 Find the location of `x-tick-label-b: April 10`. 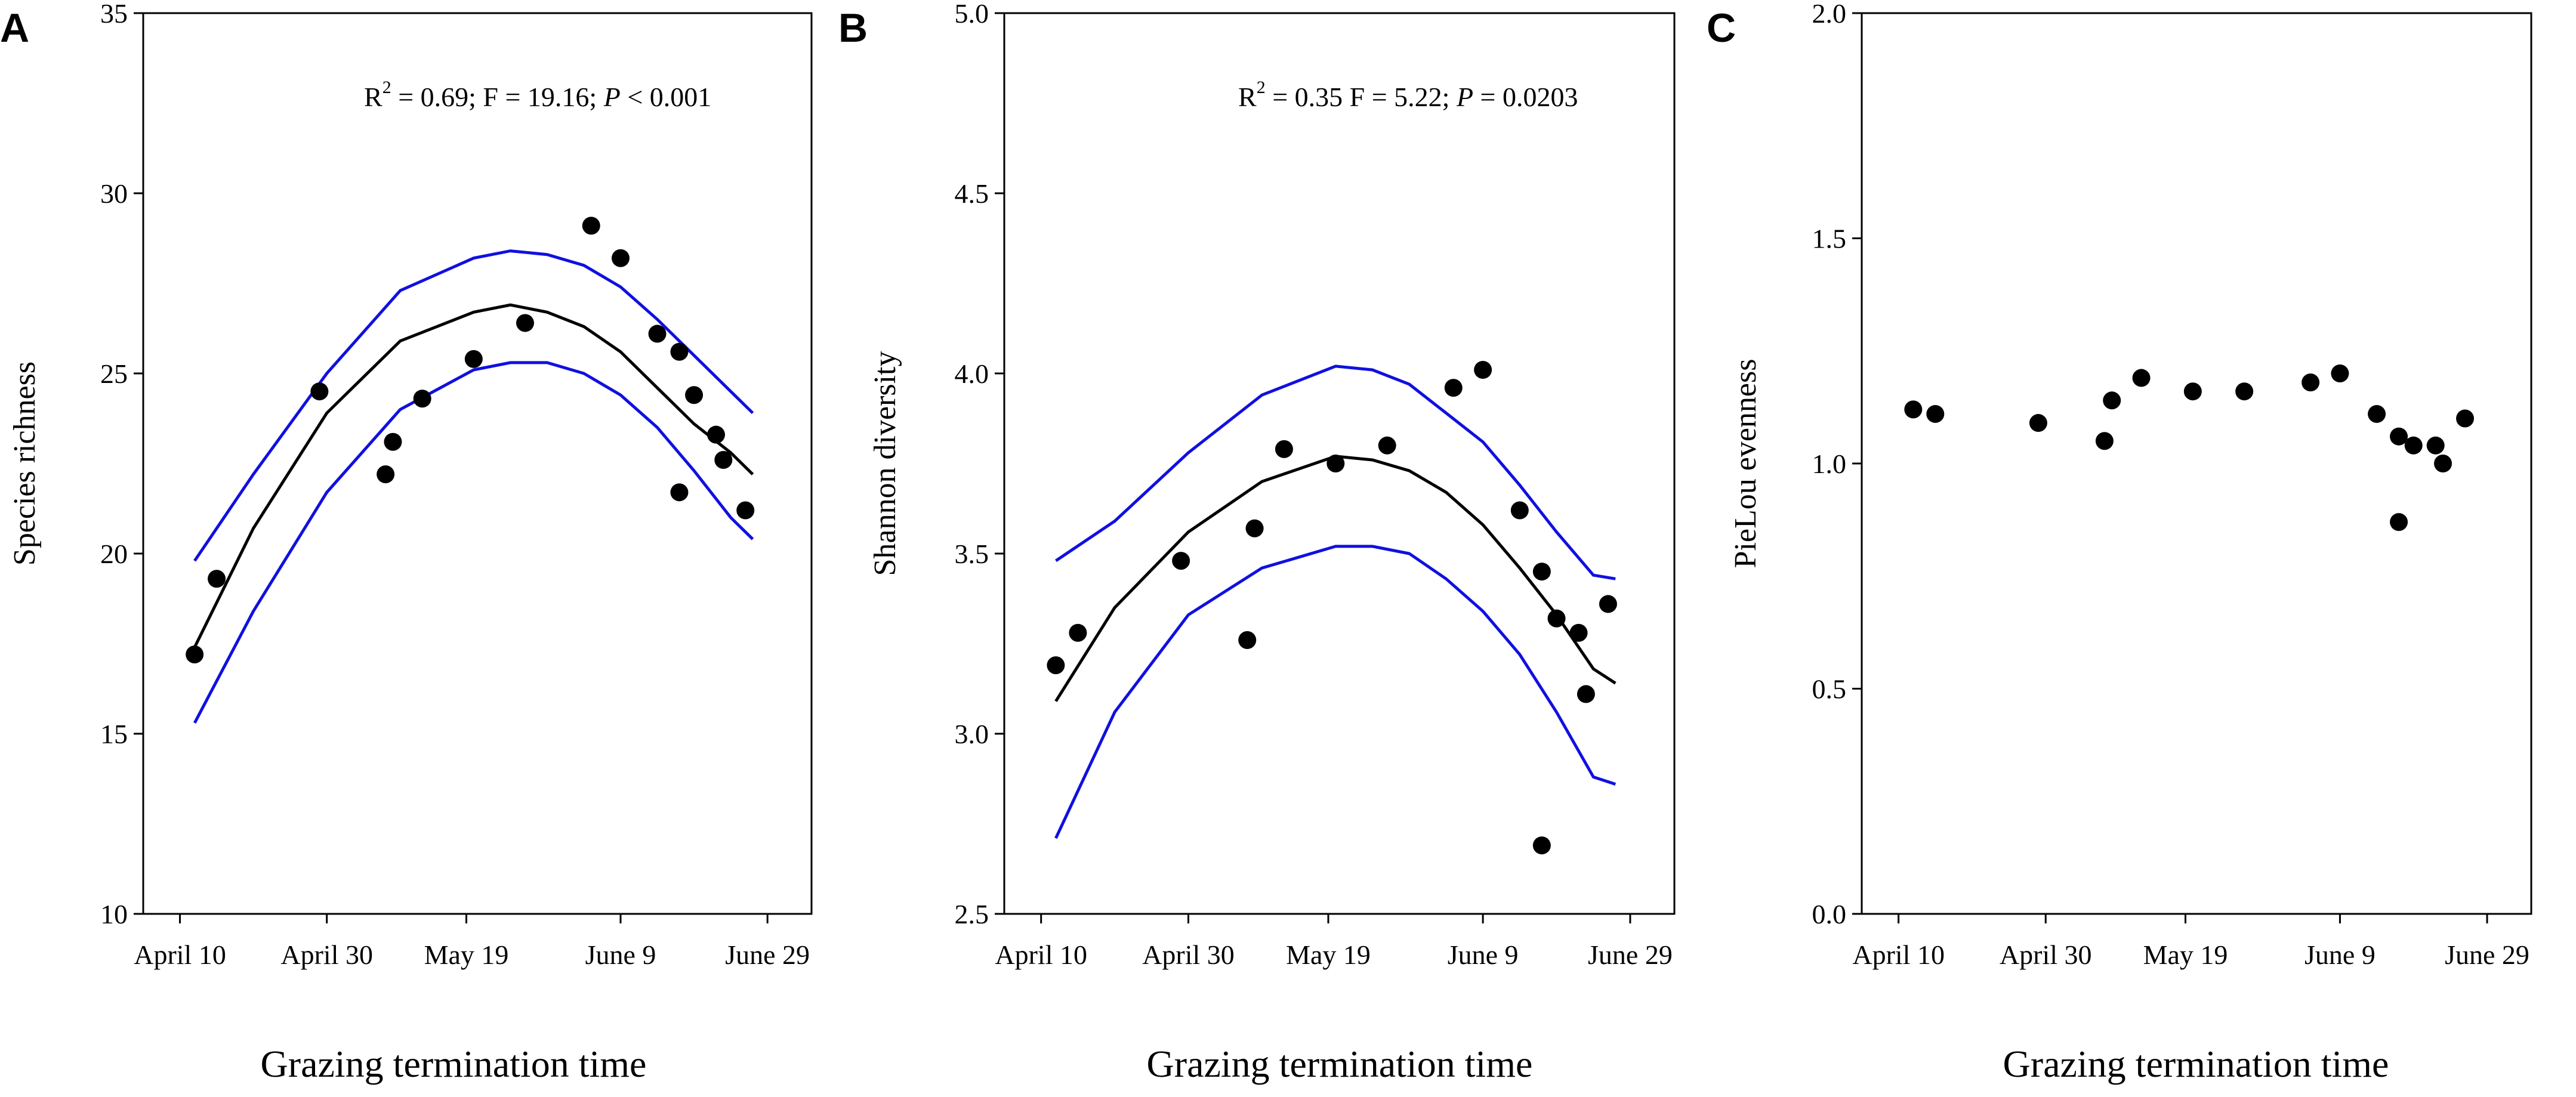

x-tick-label-b: April 10 is located at coordinates (1041, 955).